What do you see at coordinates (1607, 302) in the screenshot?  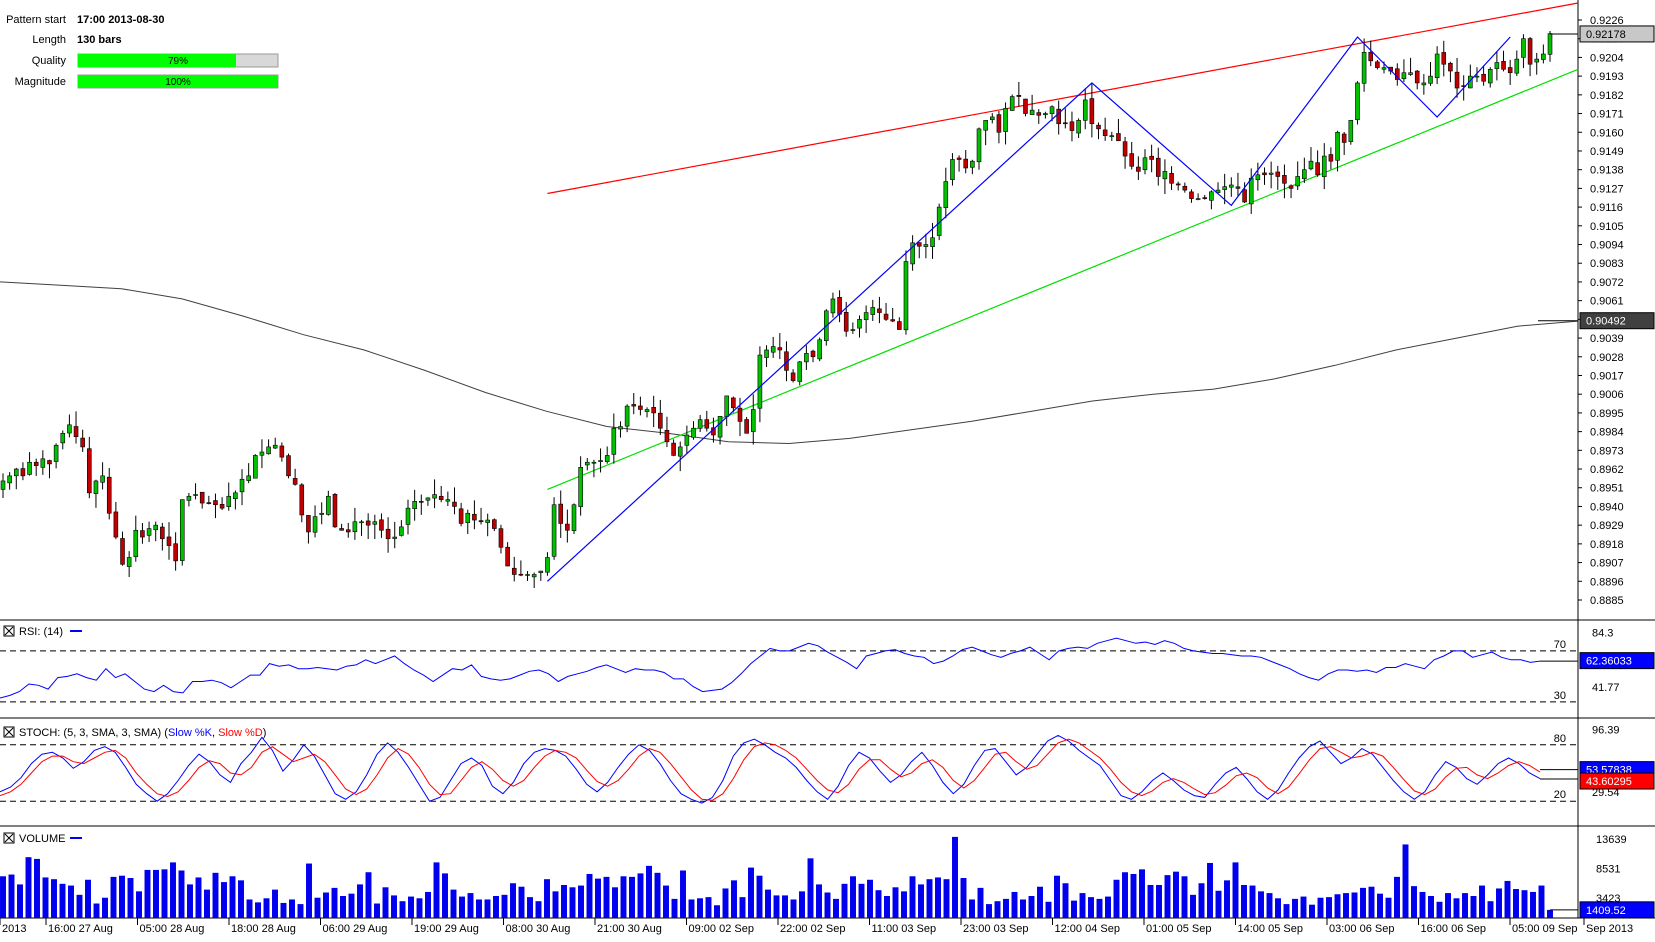 I see `price-tick-label: 0.9061` at bounding box center [1607, 302].